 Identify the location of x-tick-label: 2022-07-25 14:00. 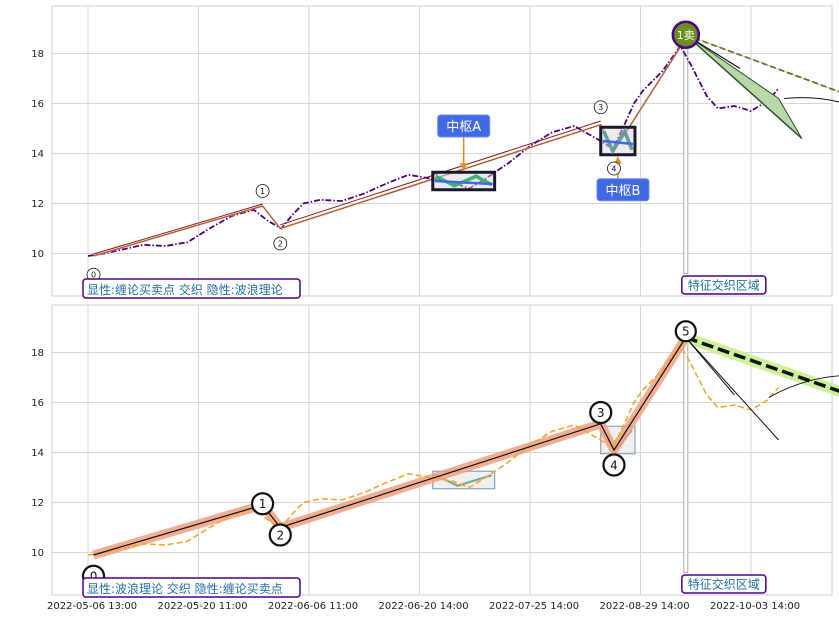
(534, 606).